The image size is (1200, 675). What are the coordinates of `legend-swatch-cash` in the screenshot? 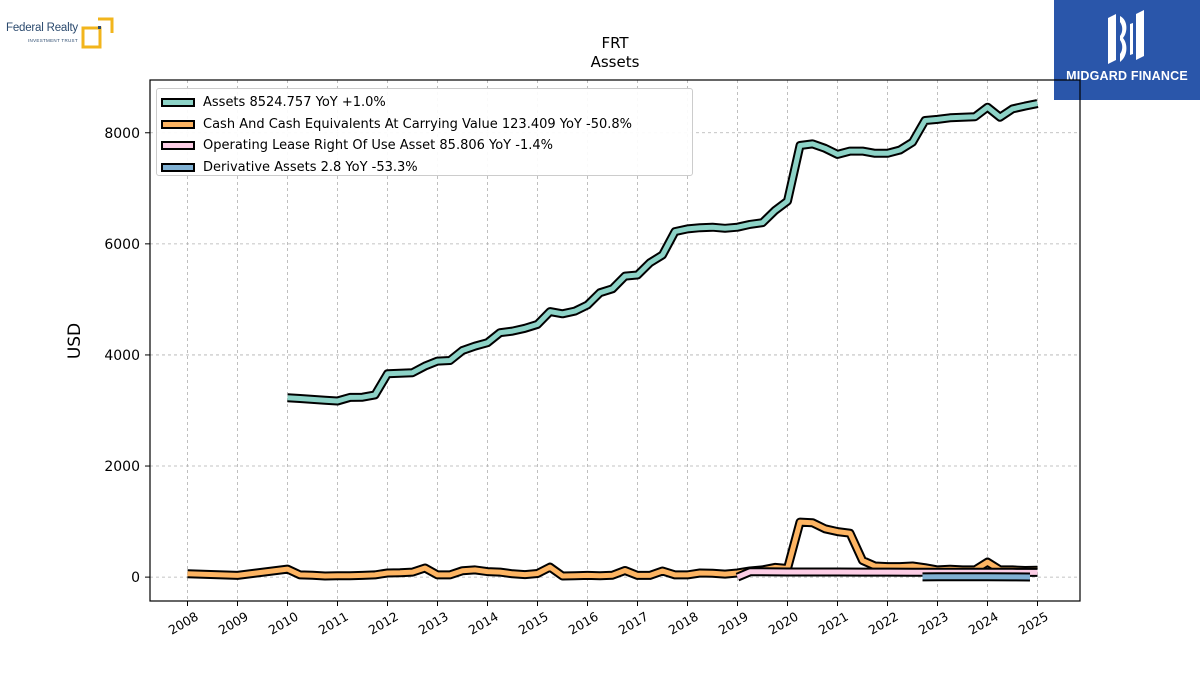 It's located at (178, 124).